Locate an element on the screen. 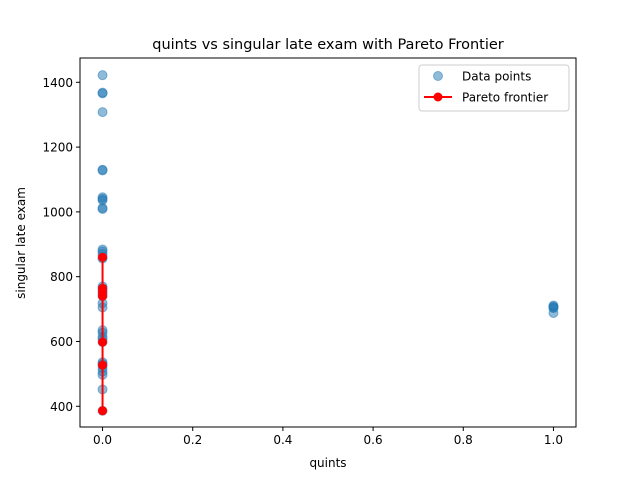 This screenshot has height=484, width=640. y-tick-label: 1400 is located at coordinates (57, 83).